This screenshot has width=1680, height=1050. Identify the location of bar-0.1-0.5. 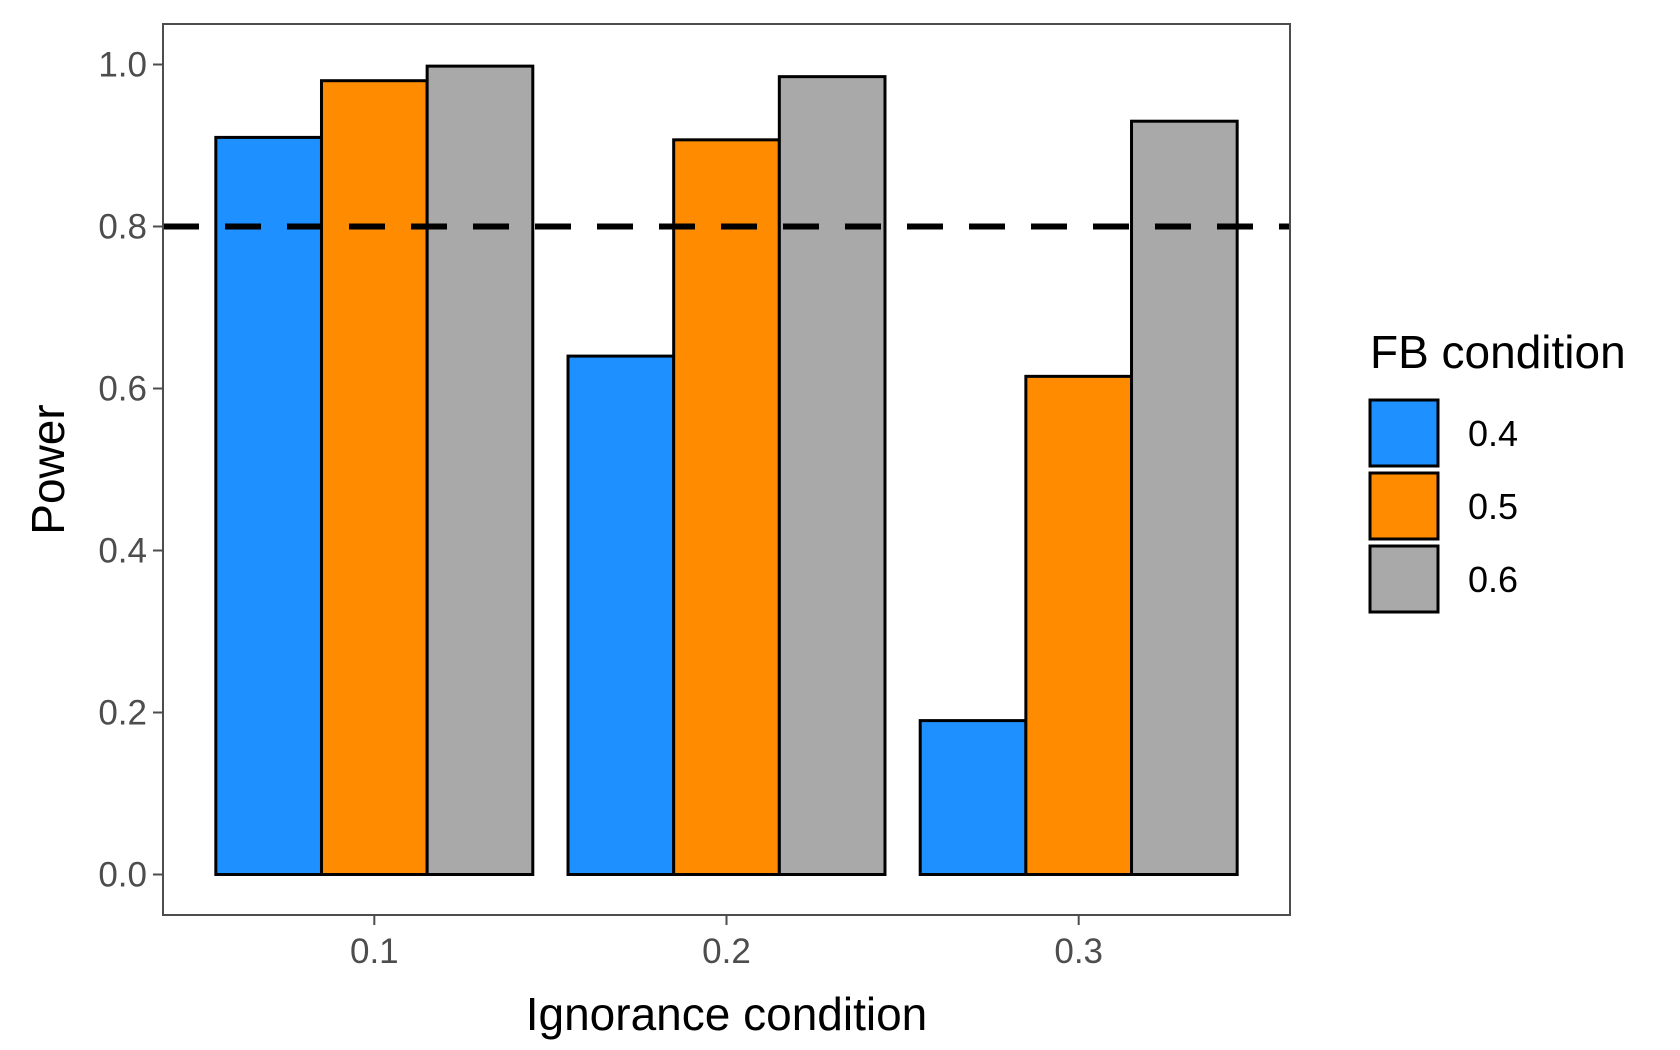
(374, 477).